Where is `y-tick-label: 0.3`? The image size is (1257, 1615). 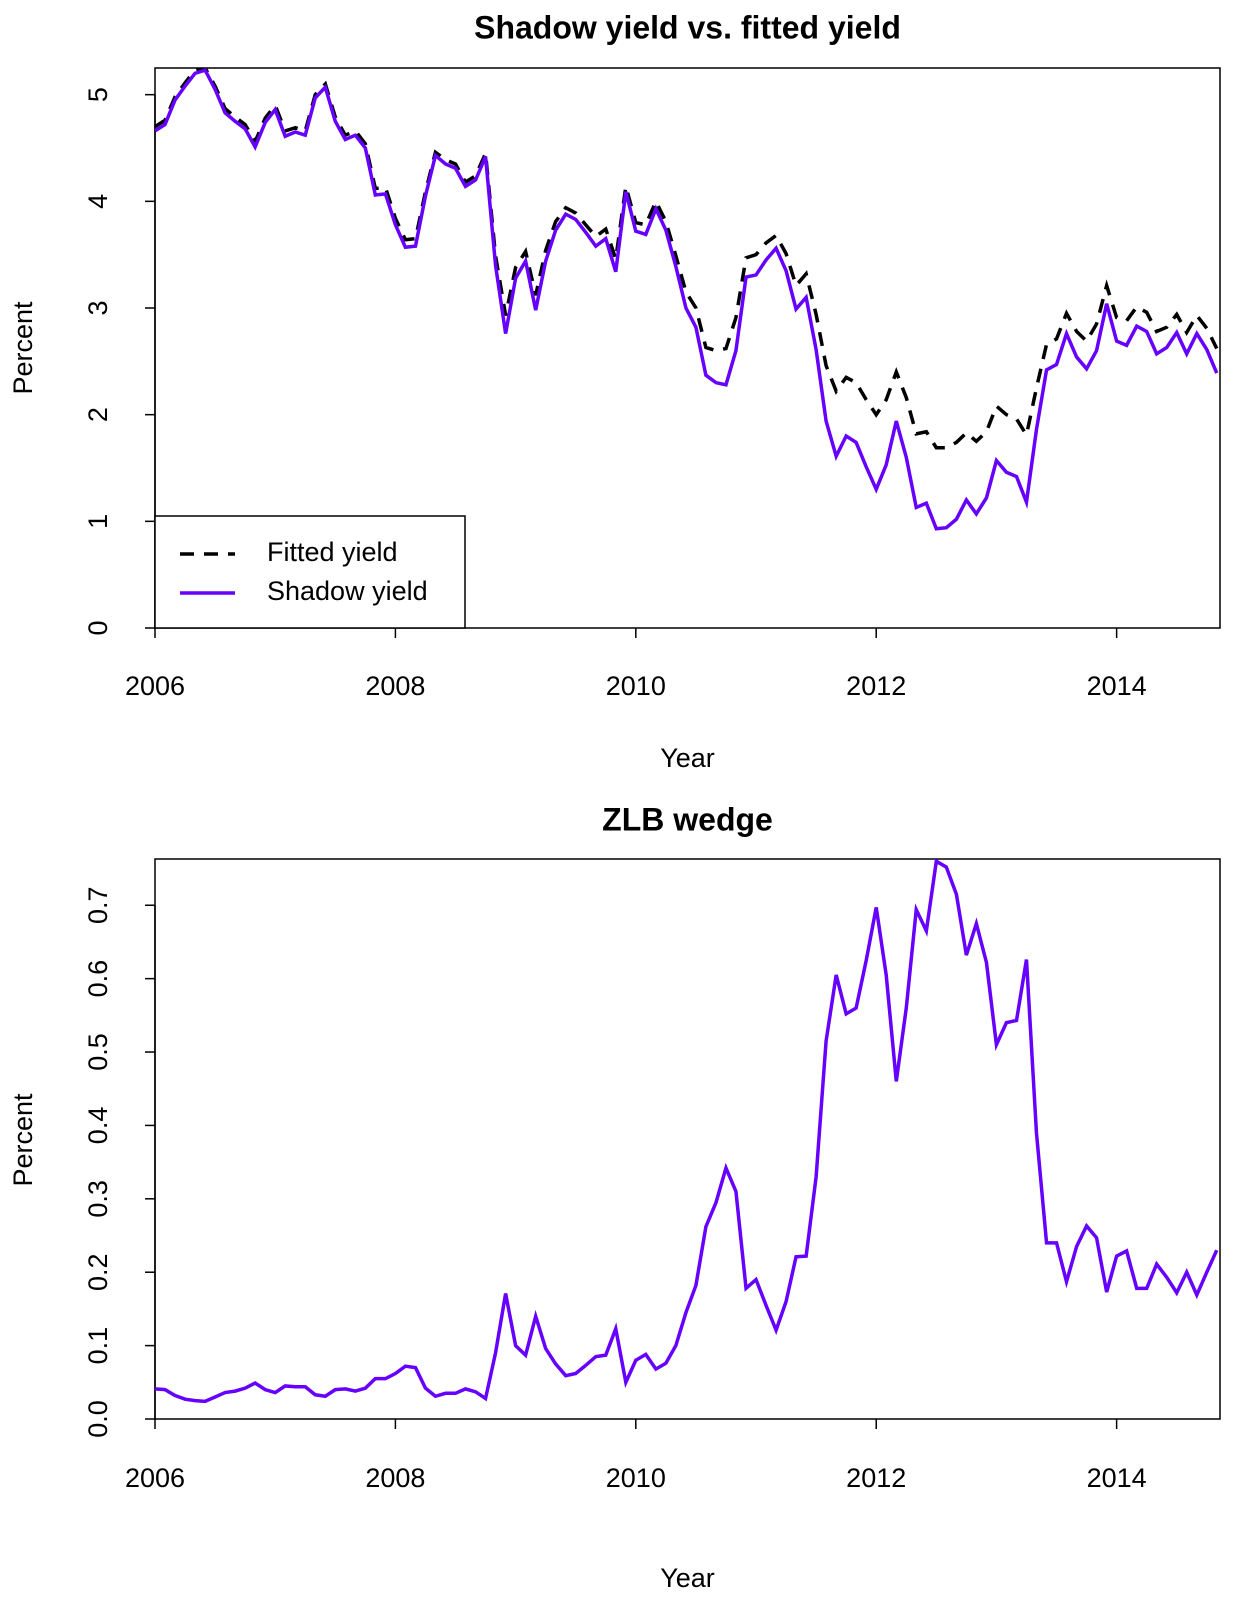 y-tick-label: 0.3 is located at coordinates (98, 1199).